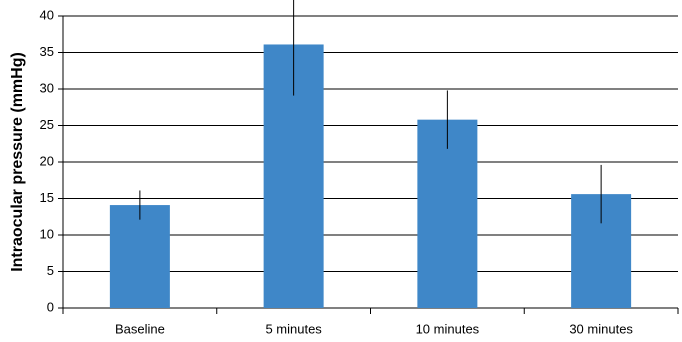 The width and height of the screenshot is (682, 342). I want to click on x-tick-label: 30 minutes, so click(601, 328).